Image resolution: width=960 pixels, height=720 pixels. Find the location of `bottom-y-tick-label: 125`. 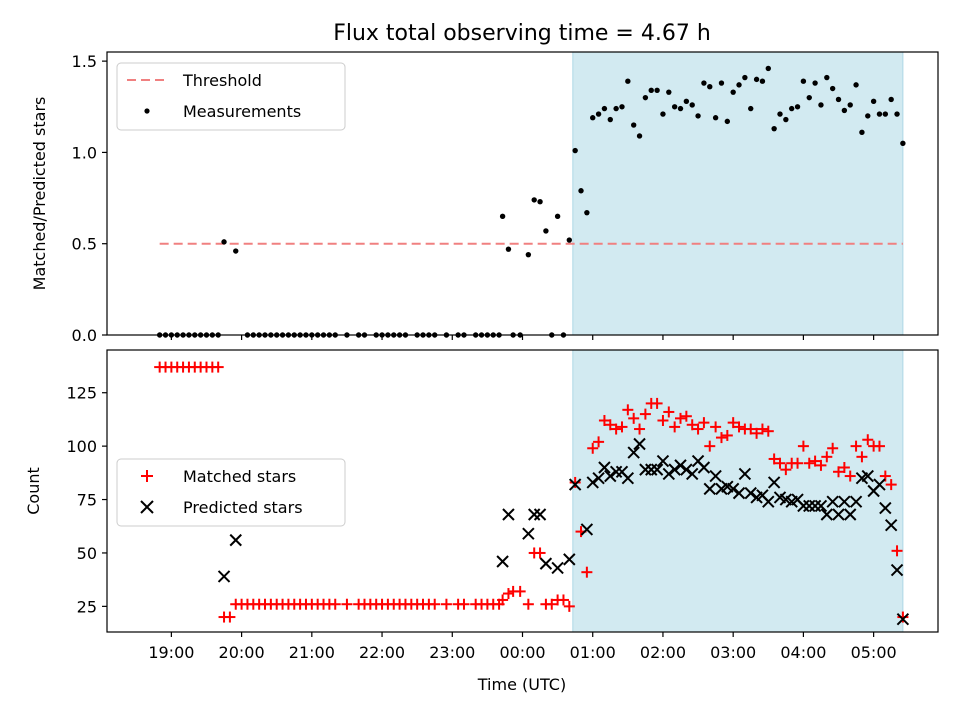

bottom-y-tick-label: 125 is located at coordinates (81, 393).